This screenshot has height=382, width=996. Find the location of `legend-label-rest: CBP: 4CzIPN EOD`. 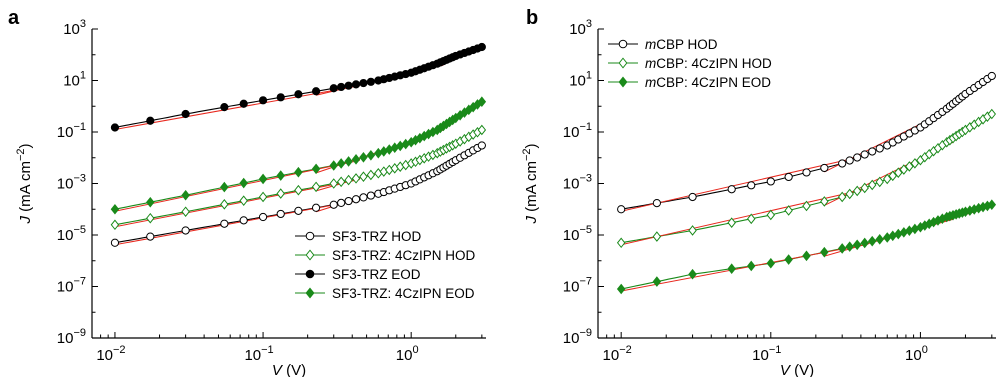

legend-label-rest: CBP: 4CzIPN EOD is located at coordinates (713, 82).